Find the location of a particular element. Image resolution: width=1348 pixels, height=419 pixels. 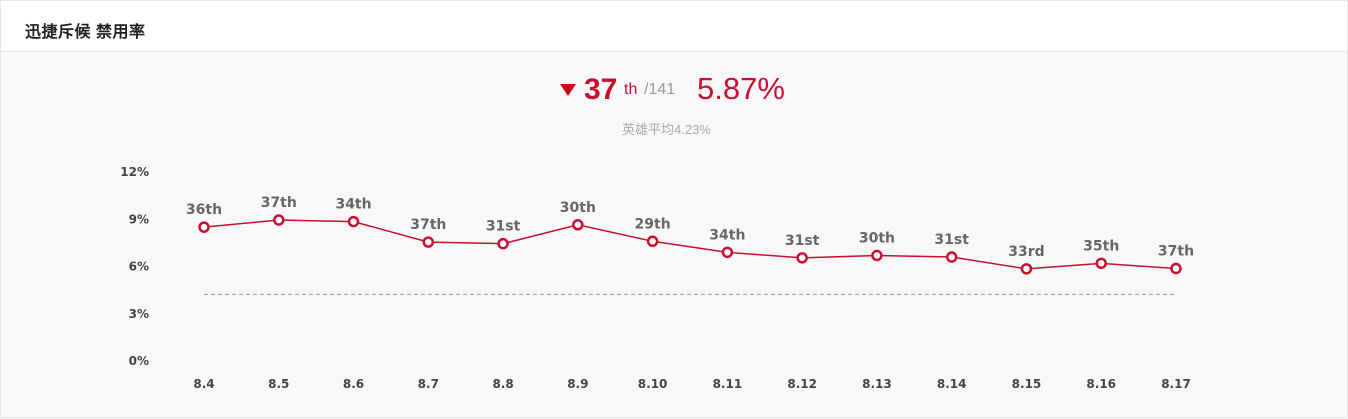

series-line is located at coordinates (690, 244).